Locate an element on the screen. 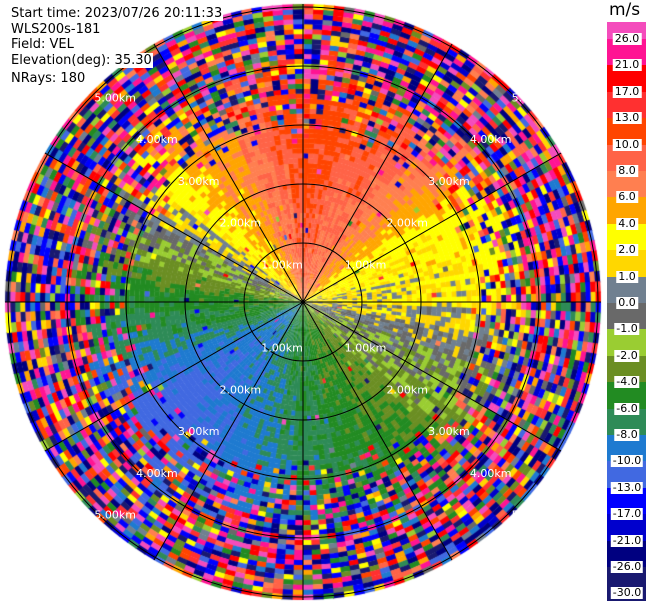 Image resolution: width=647 pixels, height=607 pixels. nrays-text: NRays: 180 is located at coordinates (48, 78).